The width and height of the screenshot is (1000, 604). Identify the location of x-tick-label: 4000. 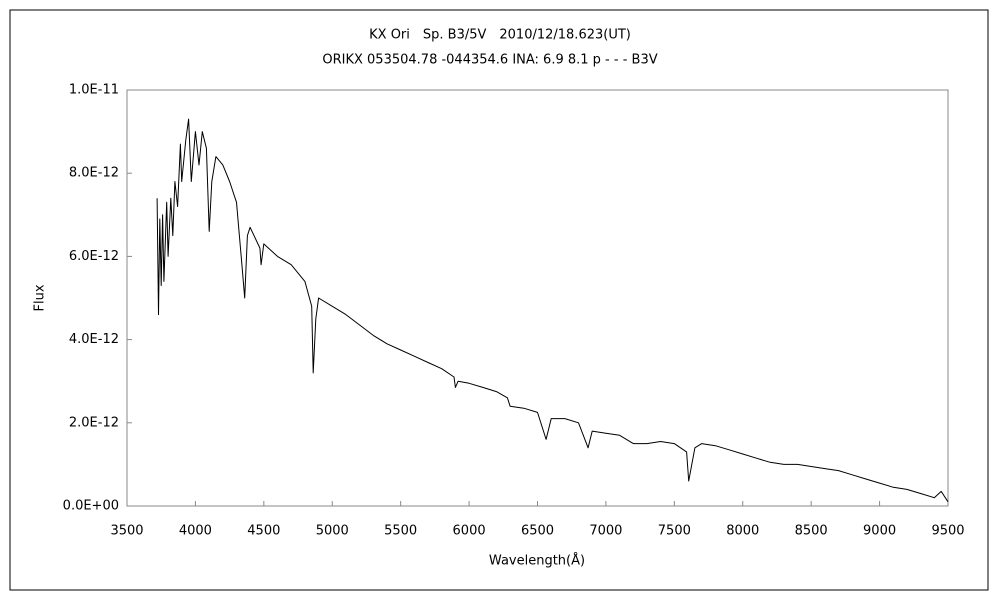
(195, 531).